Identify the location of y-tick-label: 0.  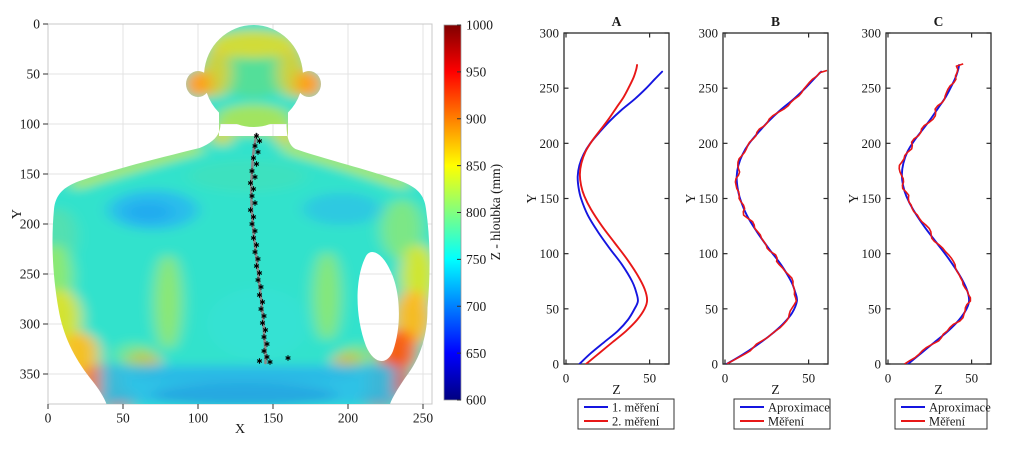
(715, 364).